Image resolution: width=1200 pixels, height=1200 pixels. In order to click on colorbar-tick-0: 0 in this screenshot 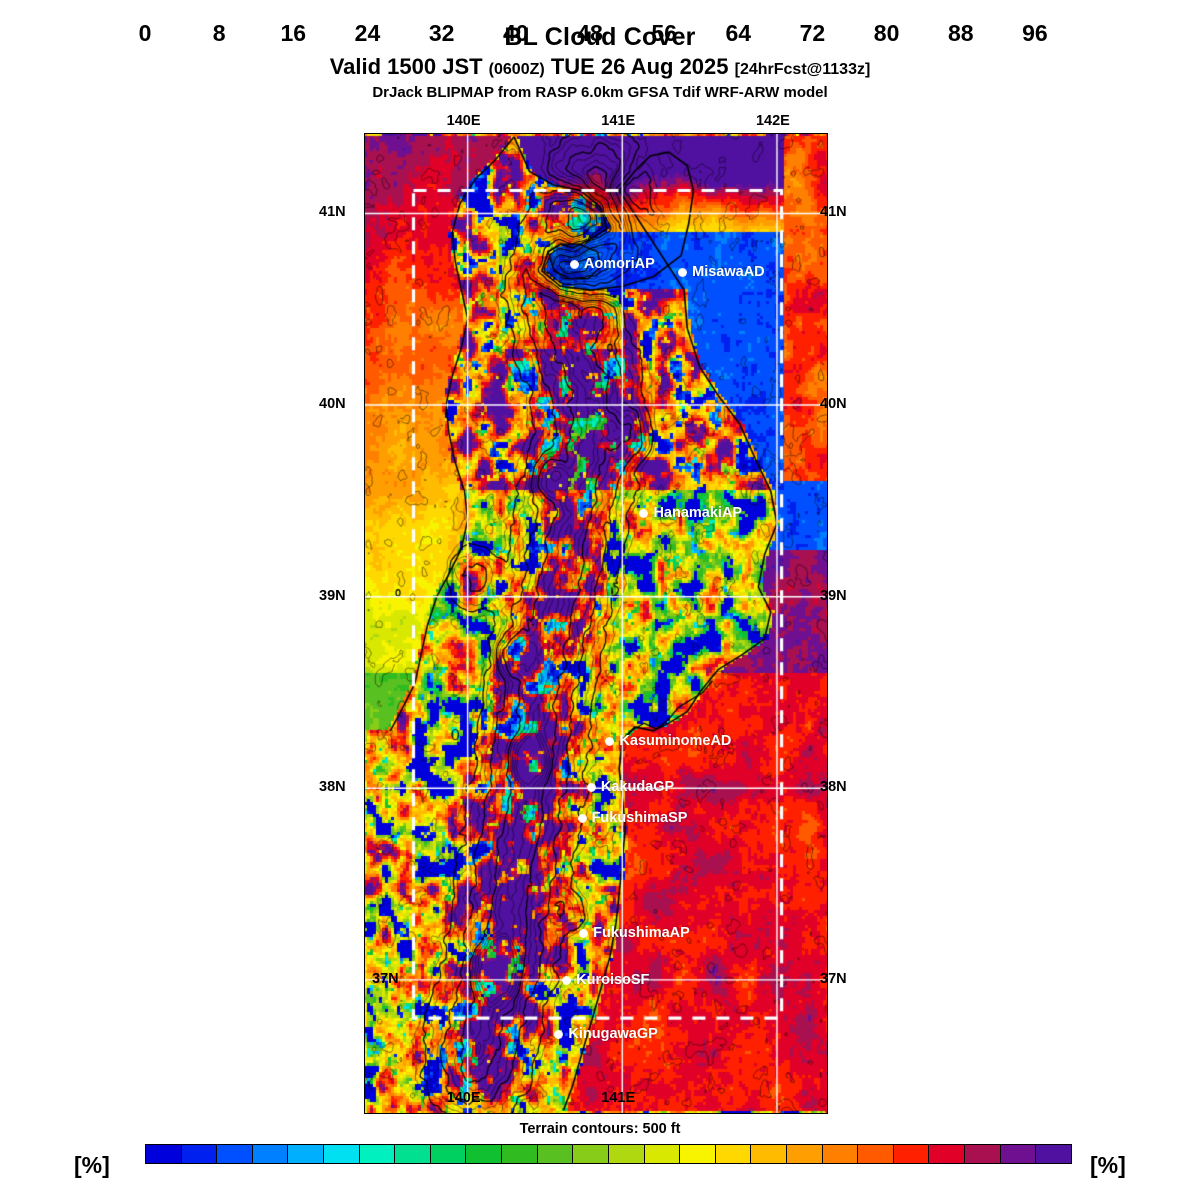, I will do `click(145, 33)`.